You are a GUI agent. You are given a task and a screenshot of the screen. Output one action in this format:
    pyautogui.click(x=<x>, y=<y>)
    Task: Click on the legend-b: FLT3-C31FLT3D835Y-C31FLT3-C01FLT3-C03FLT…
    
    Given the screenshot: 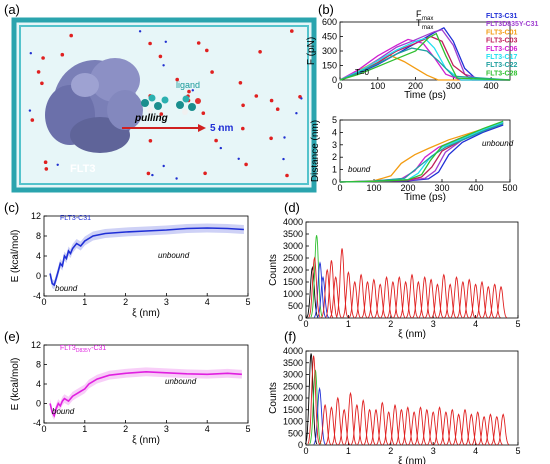 What is the action you would take?
    pyautogui.click(x=512, y=45)
    